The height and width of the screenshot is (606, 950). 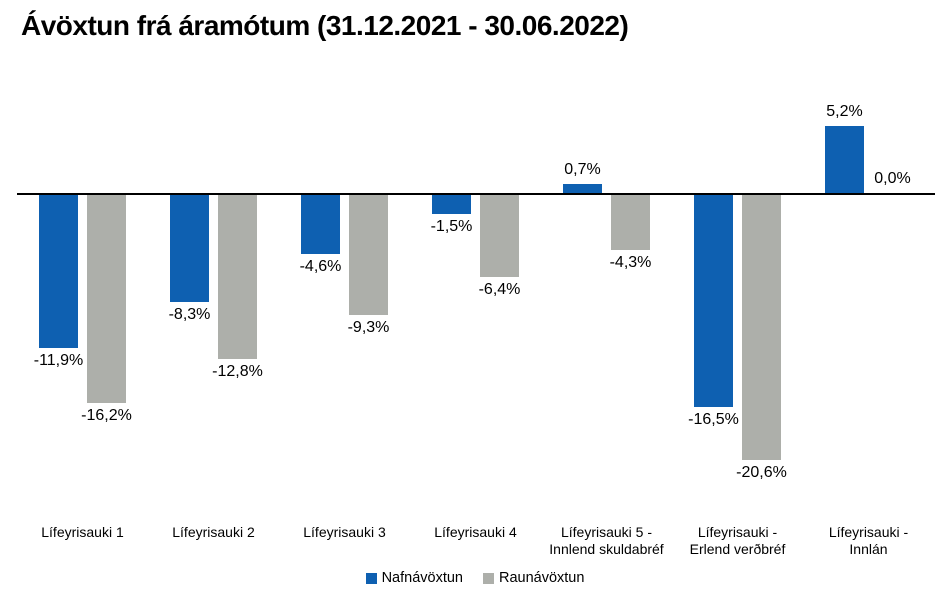 I want to click on value-label: -8,3%, so click(x=189, y=314).